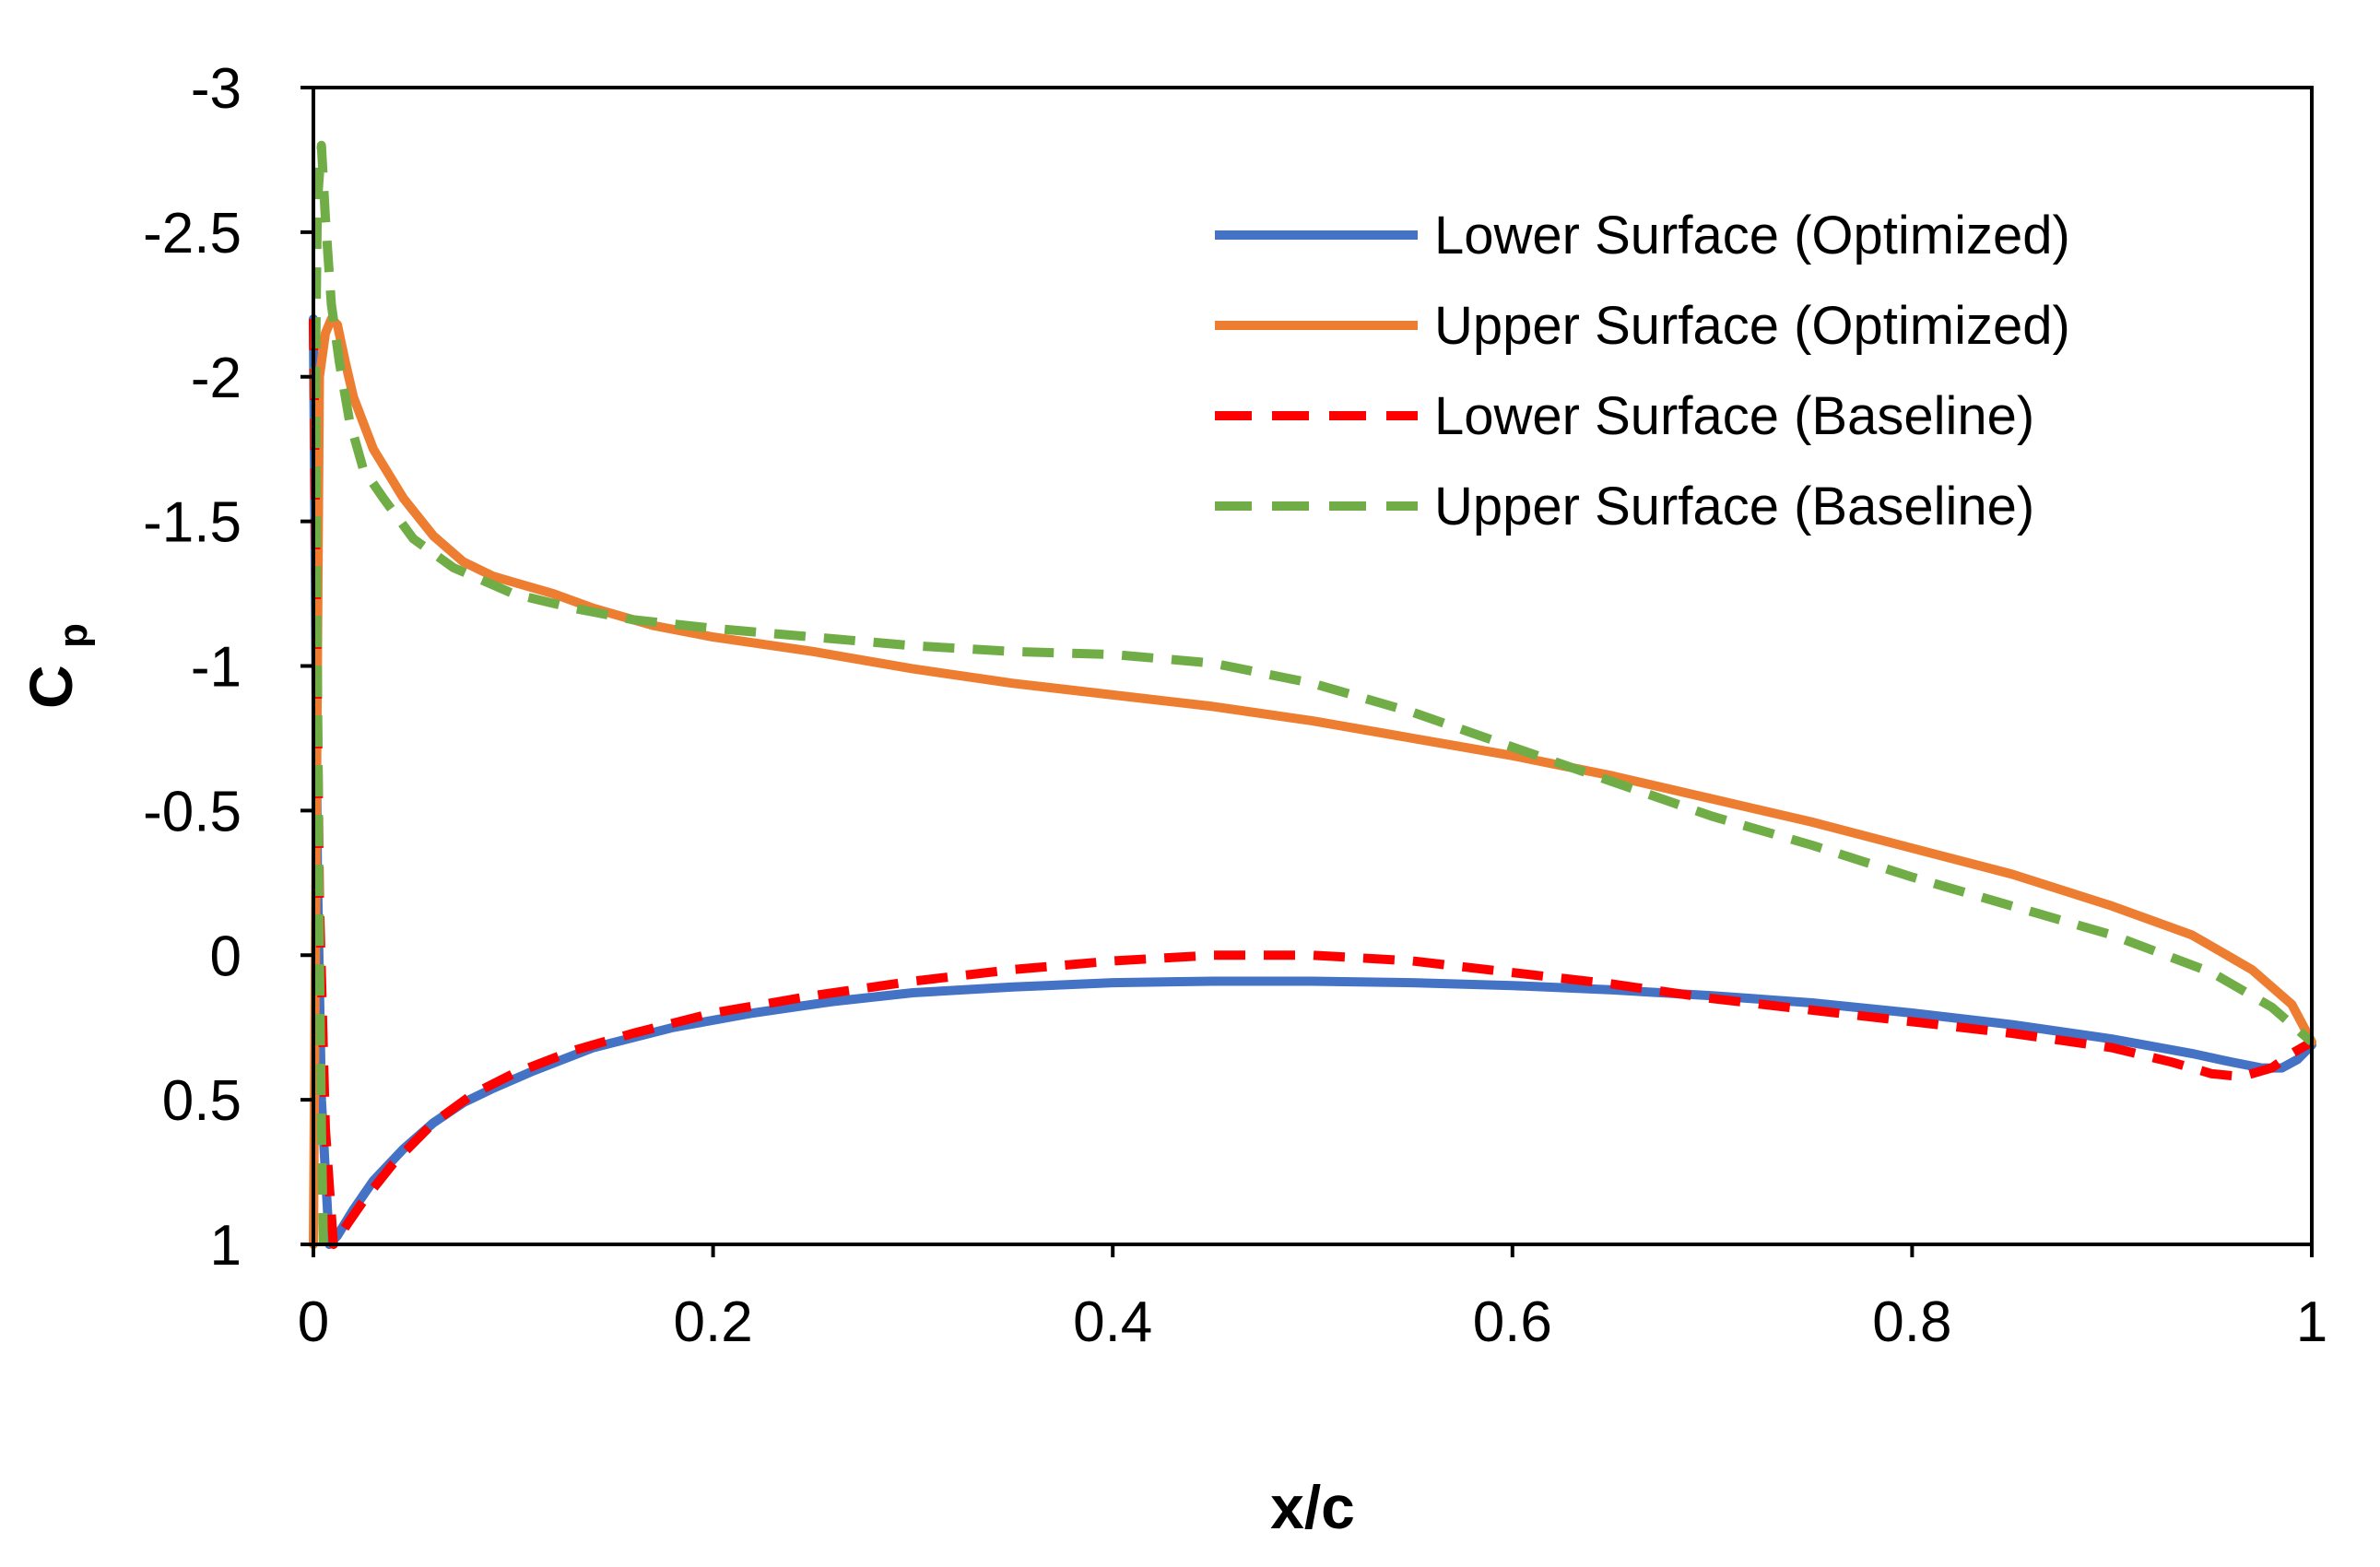  I want to click on y-tick-label: -0.5, so click(192, 811).